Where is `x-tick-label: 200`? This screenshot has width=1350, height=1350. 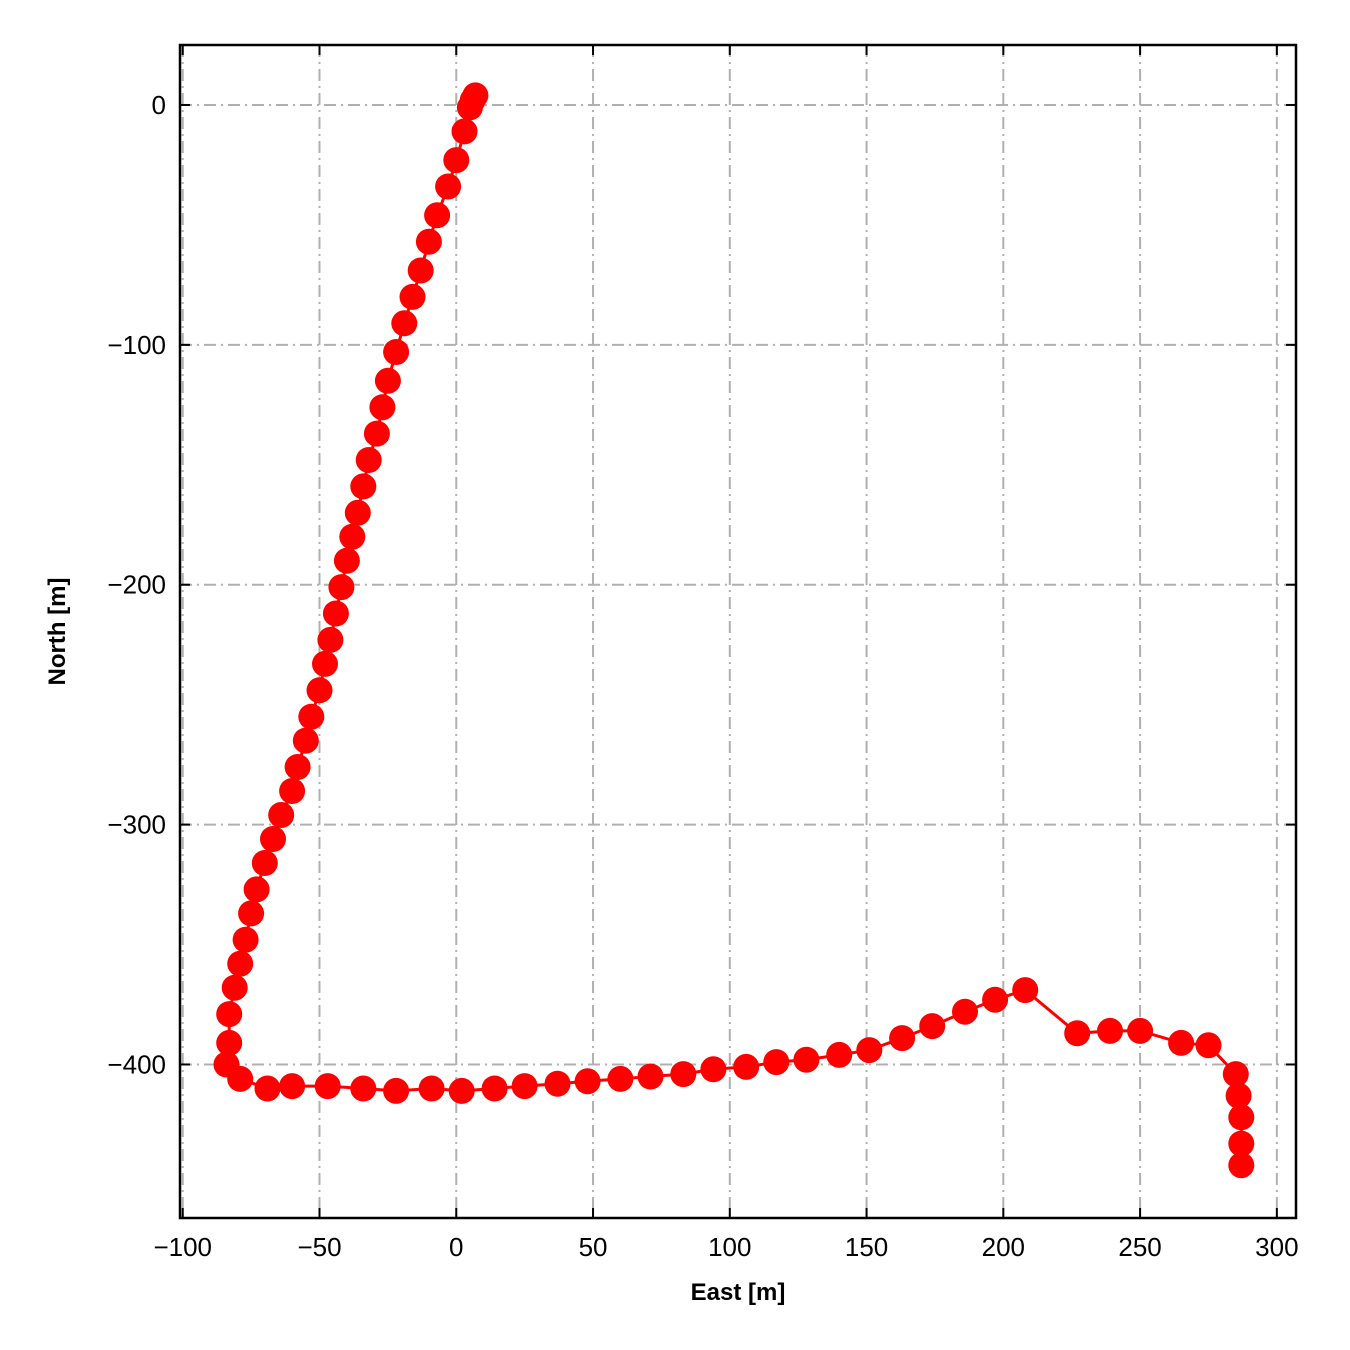 x-tick-label: 200 is located at coordinates (1003, 1247).